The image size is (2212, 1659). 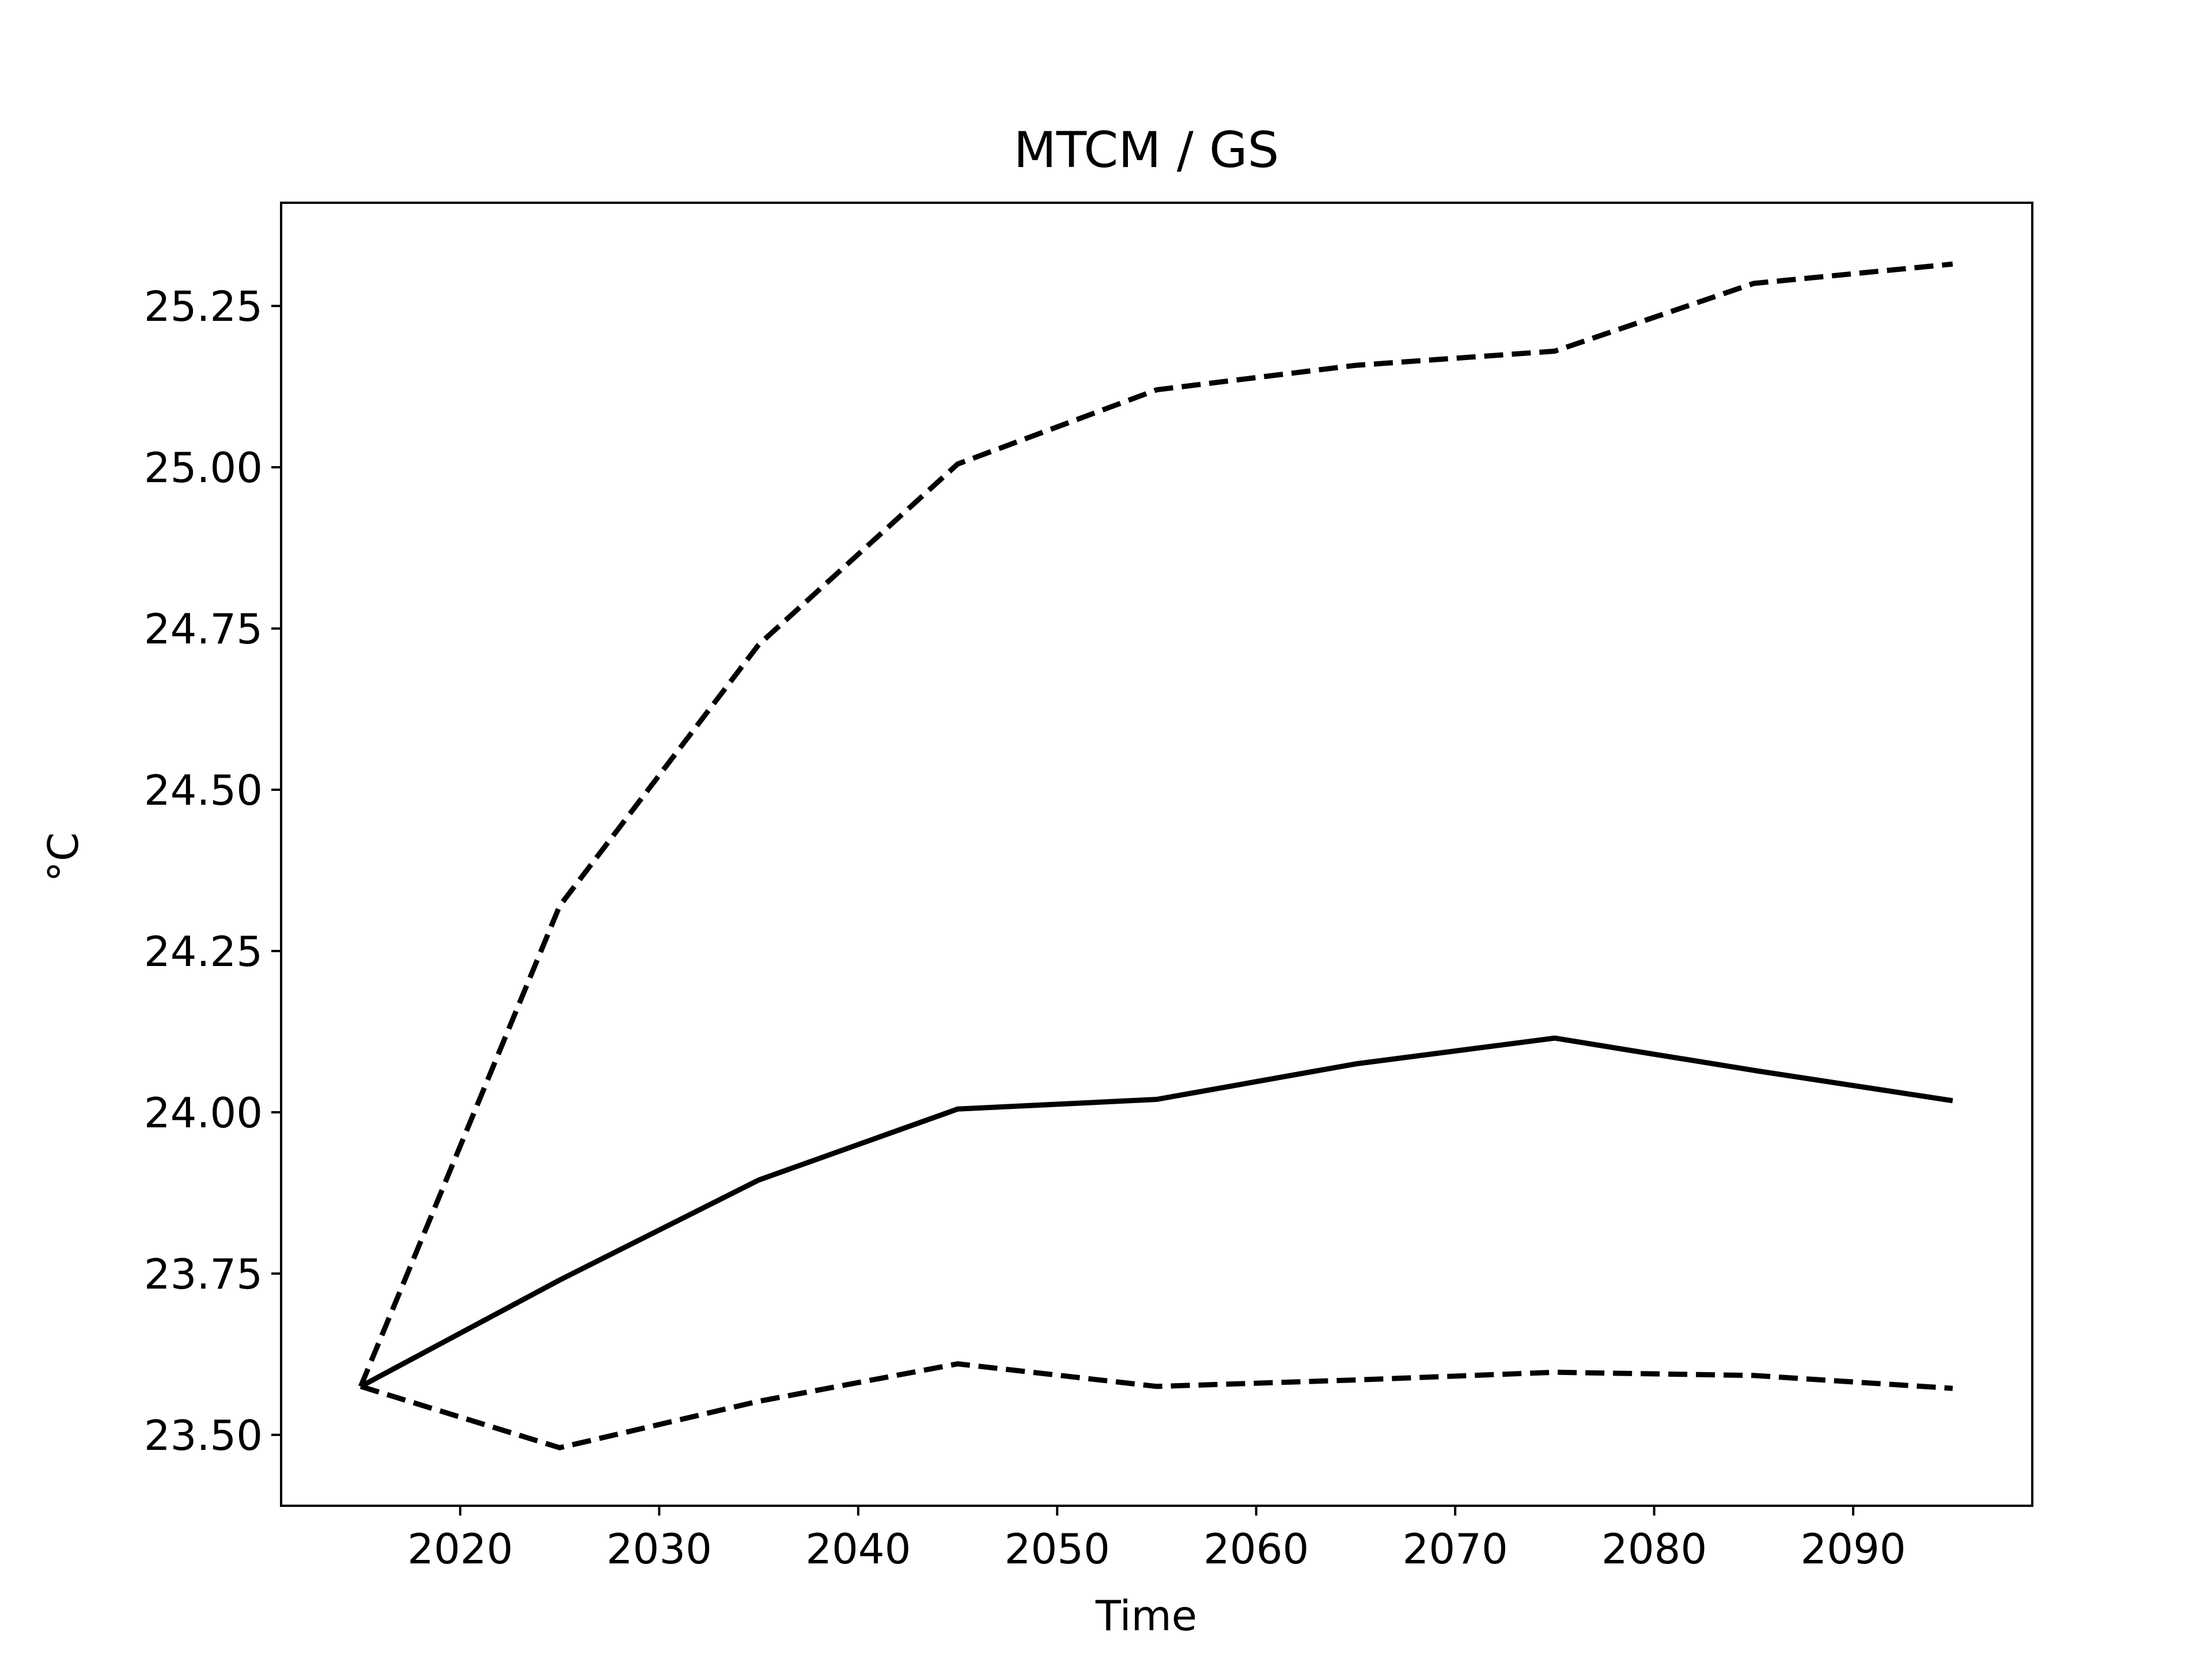 What do you see at coordinates (212, 871) in the screenshot?
I see `y-axis: 23.50 23.75 24.00 24.25 24.50 24.75 25.00 25.25` at bounding box center [212, 871].